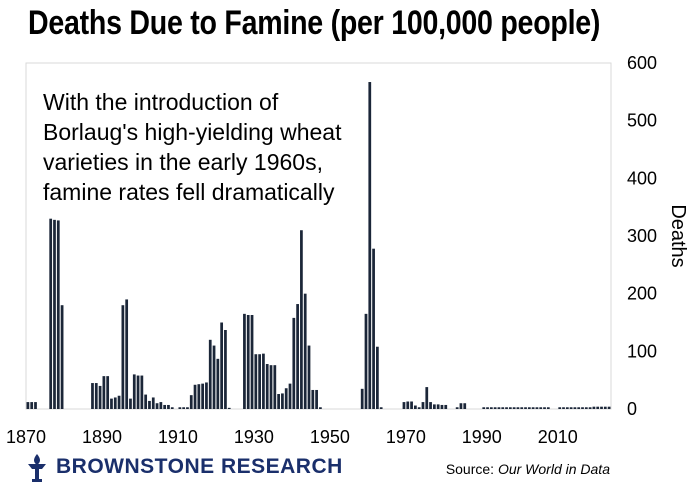 The height and width of the screenshot is (486, 700). What do you see at coordinates (183, 162) in the screenshot?
I see `annotation-line: varieties in the early 1960s,` at bounding box center [183, 162].